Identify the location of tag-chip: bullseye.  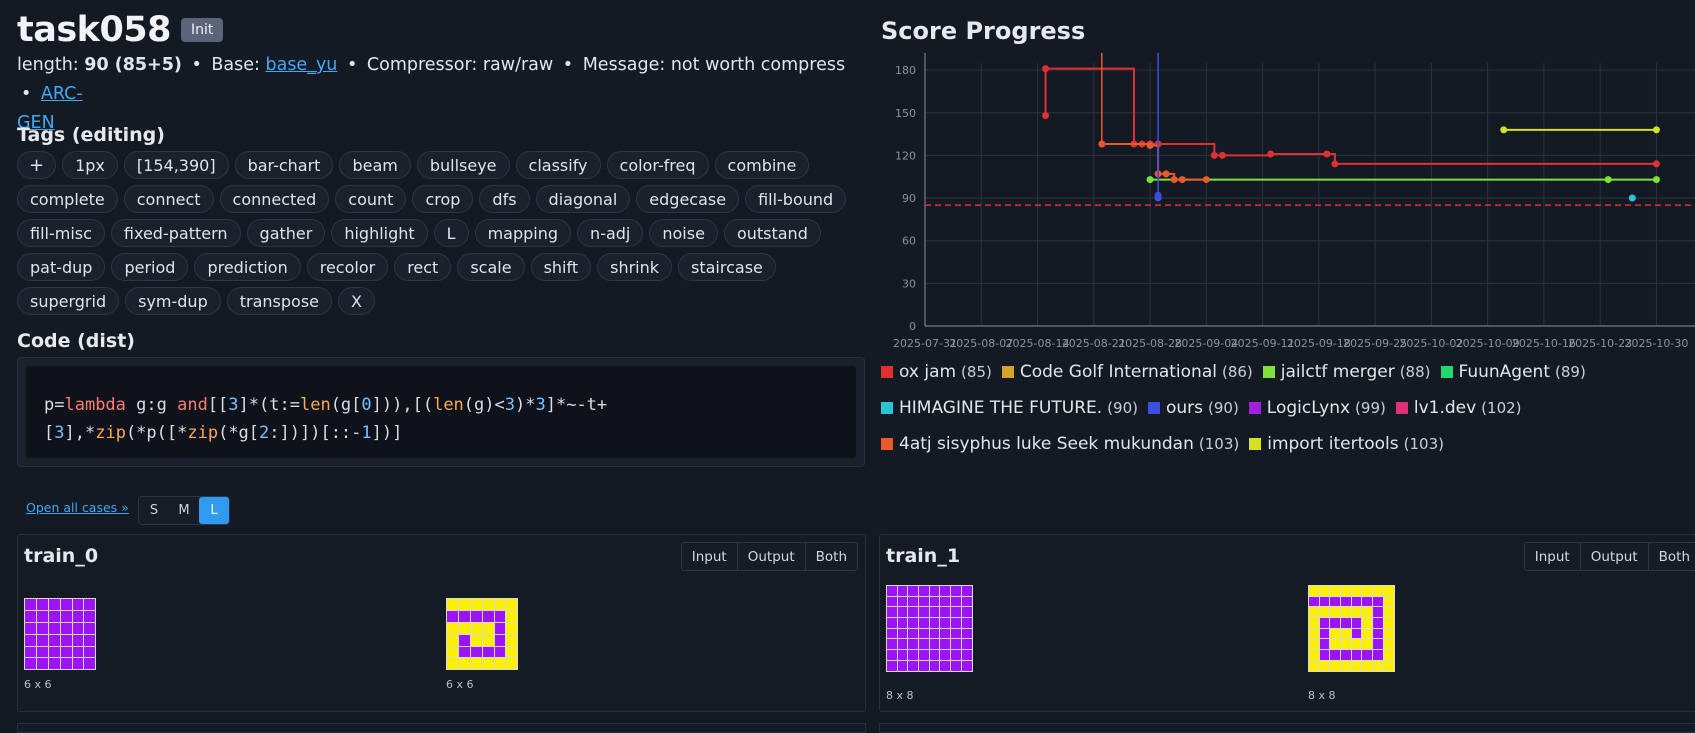
(463, 165).